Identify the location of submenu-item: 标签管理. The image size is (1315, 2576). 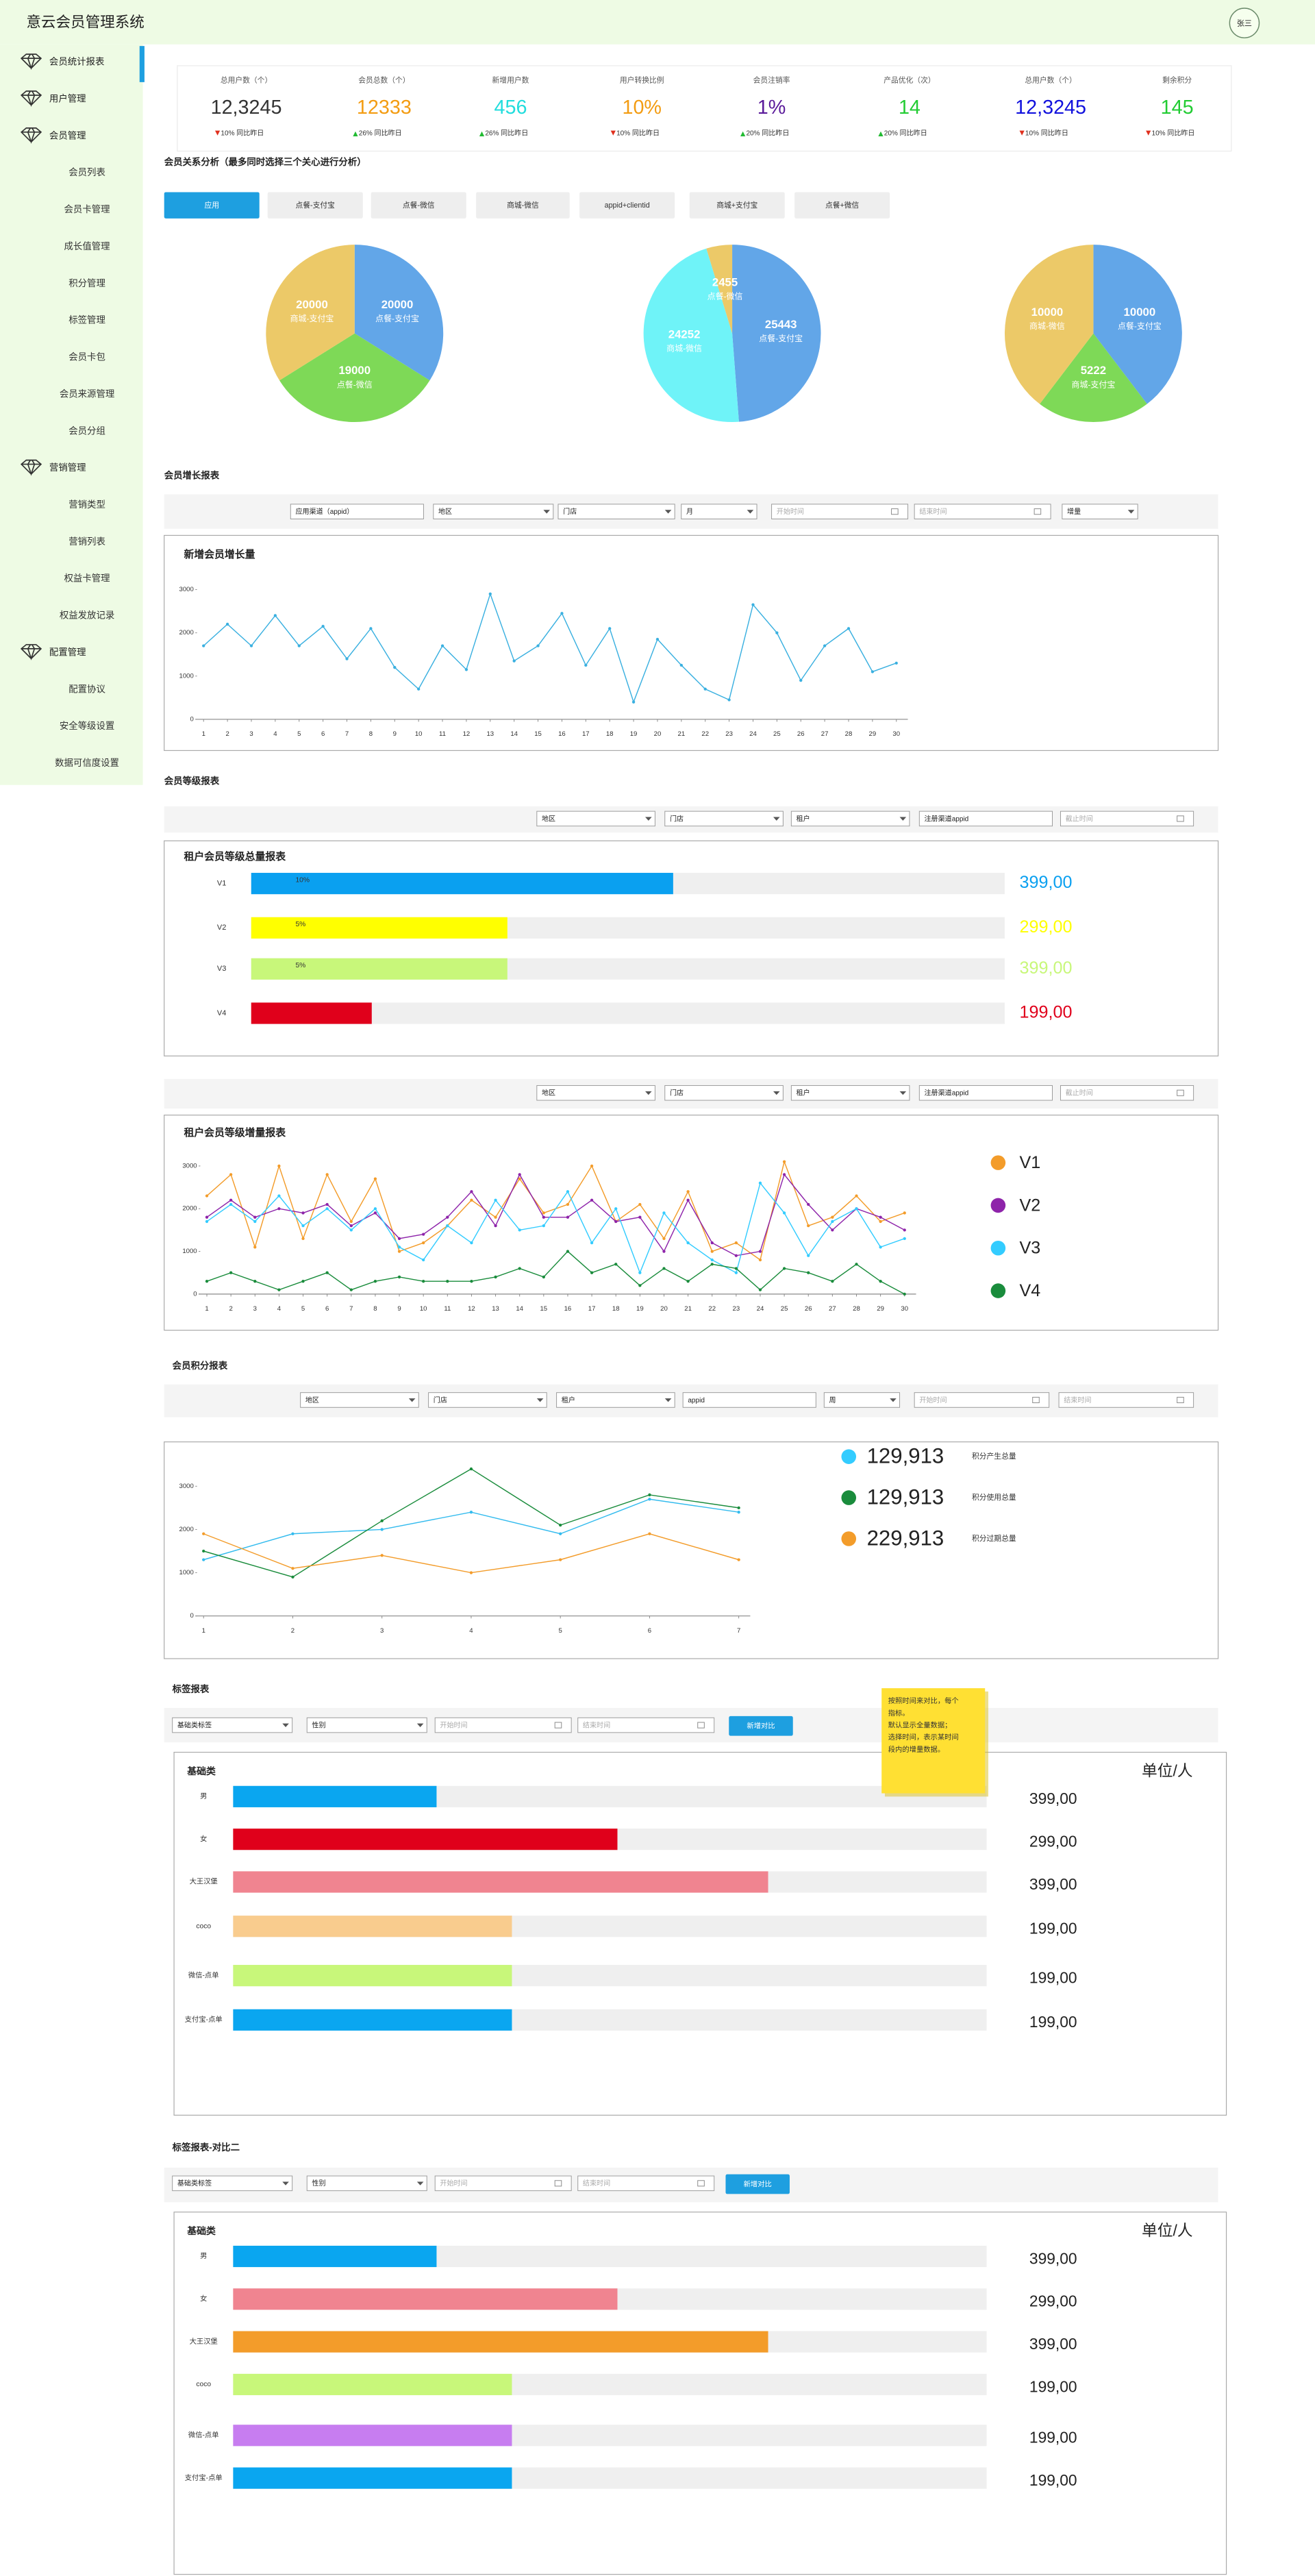
(87, 319).